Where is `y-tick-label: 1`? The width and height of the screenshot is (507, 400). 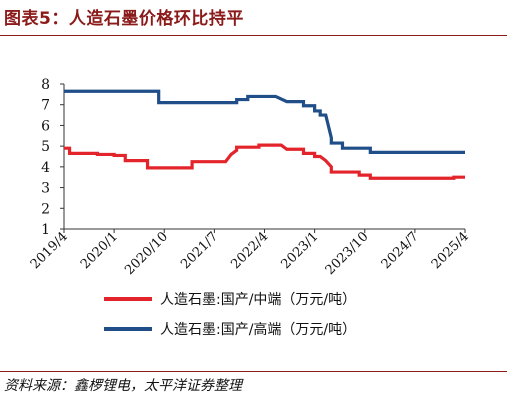 y-tick-label: 1 is located at coordinates (45, 230).